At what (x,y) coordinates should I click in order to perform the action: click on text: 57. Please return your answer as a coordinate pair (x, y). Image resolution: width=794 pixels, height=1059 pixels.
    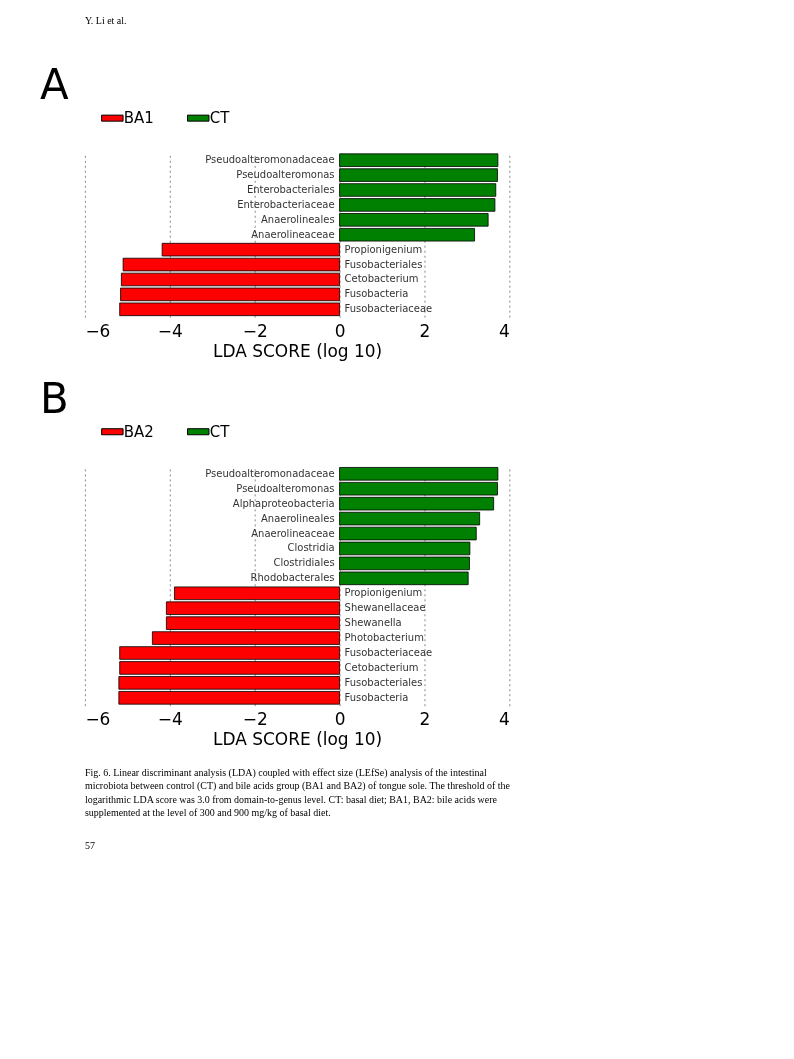
    Looking at the image, I should click on (89, 846).